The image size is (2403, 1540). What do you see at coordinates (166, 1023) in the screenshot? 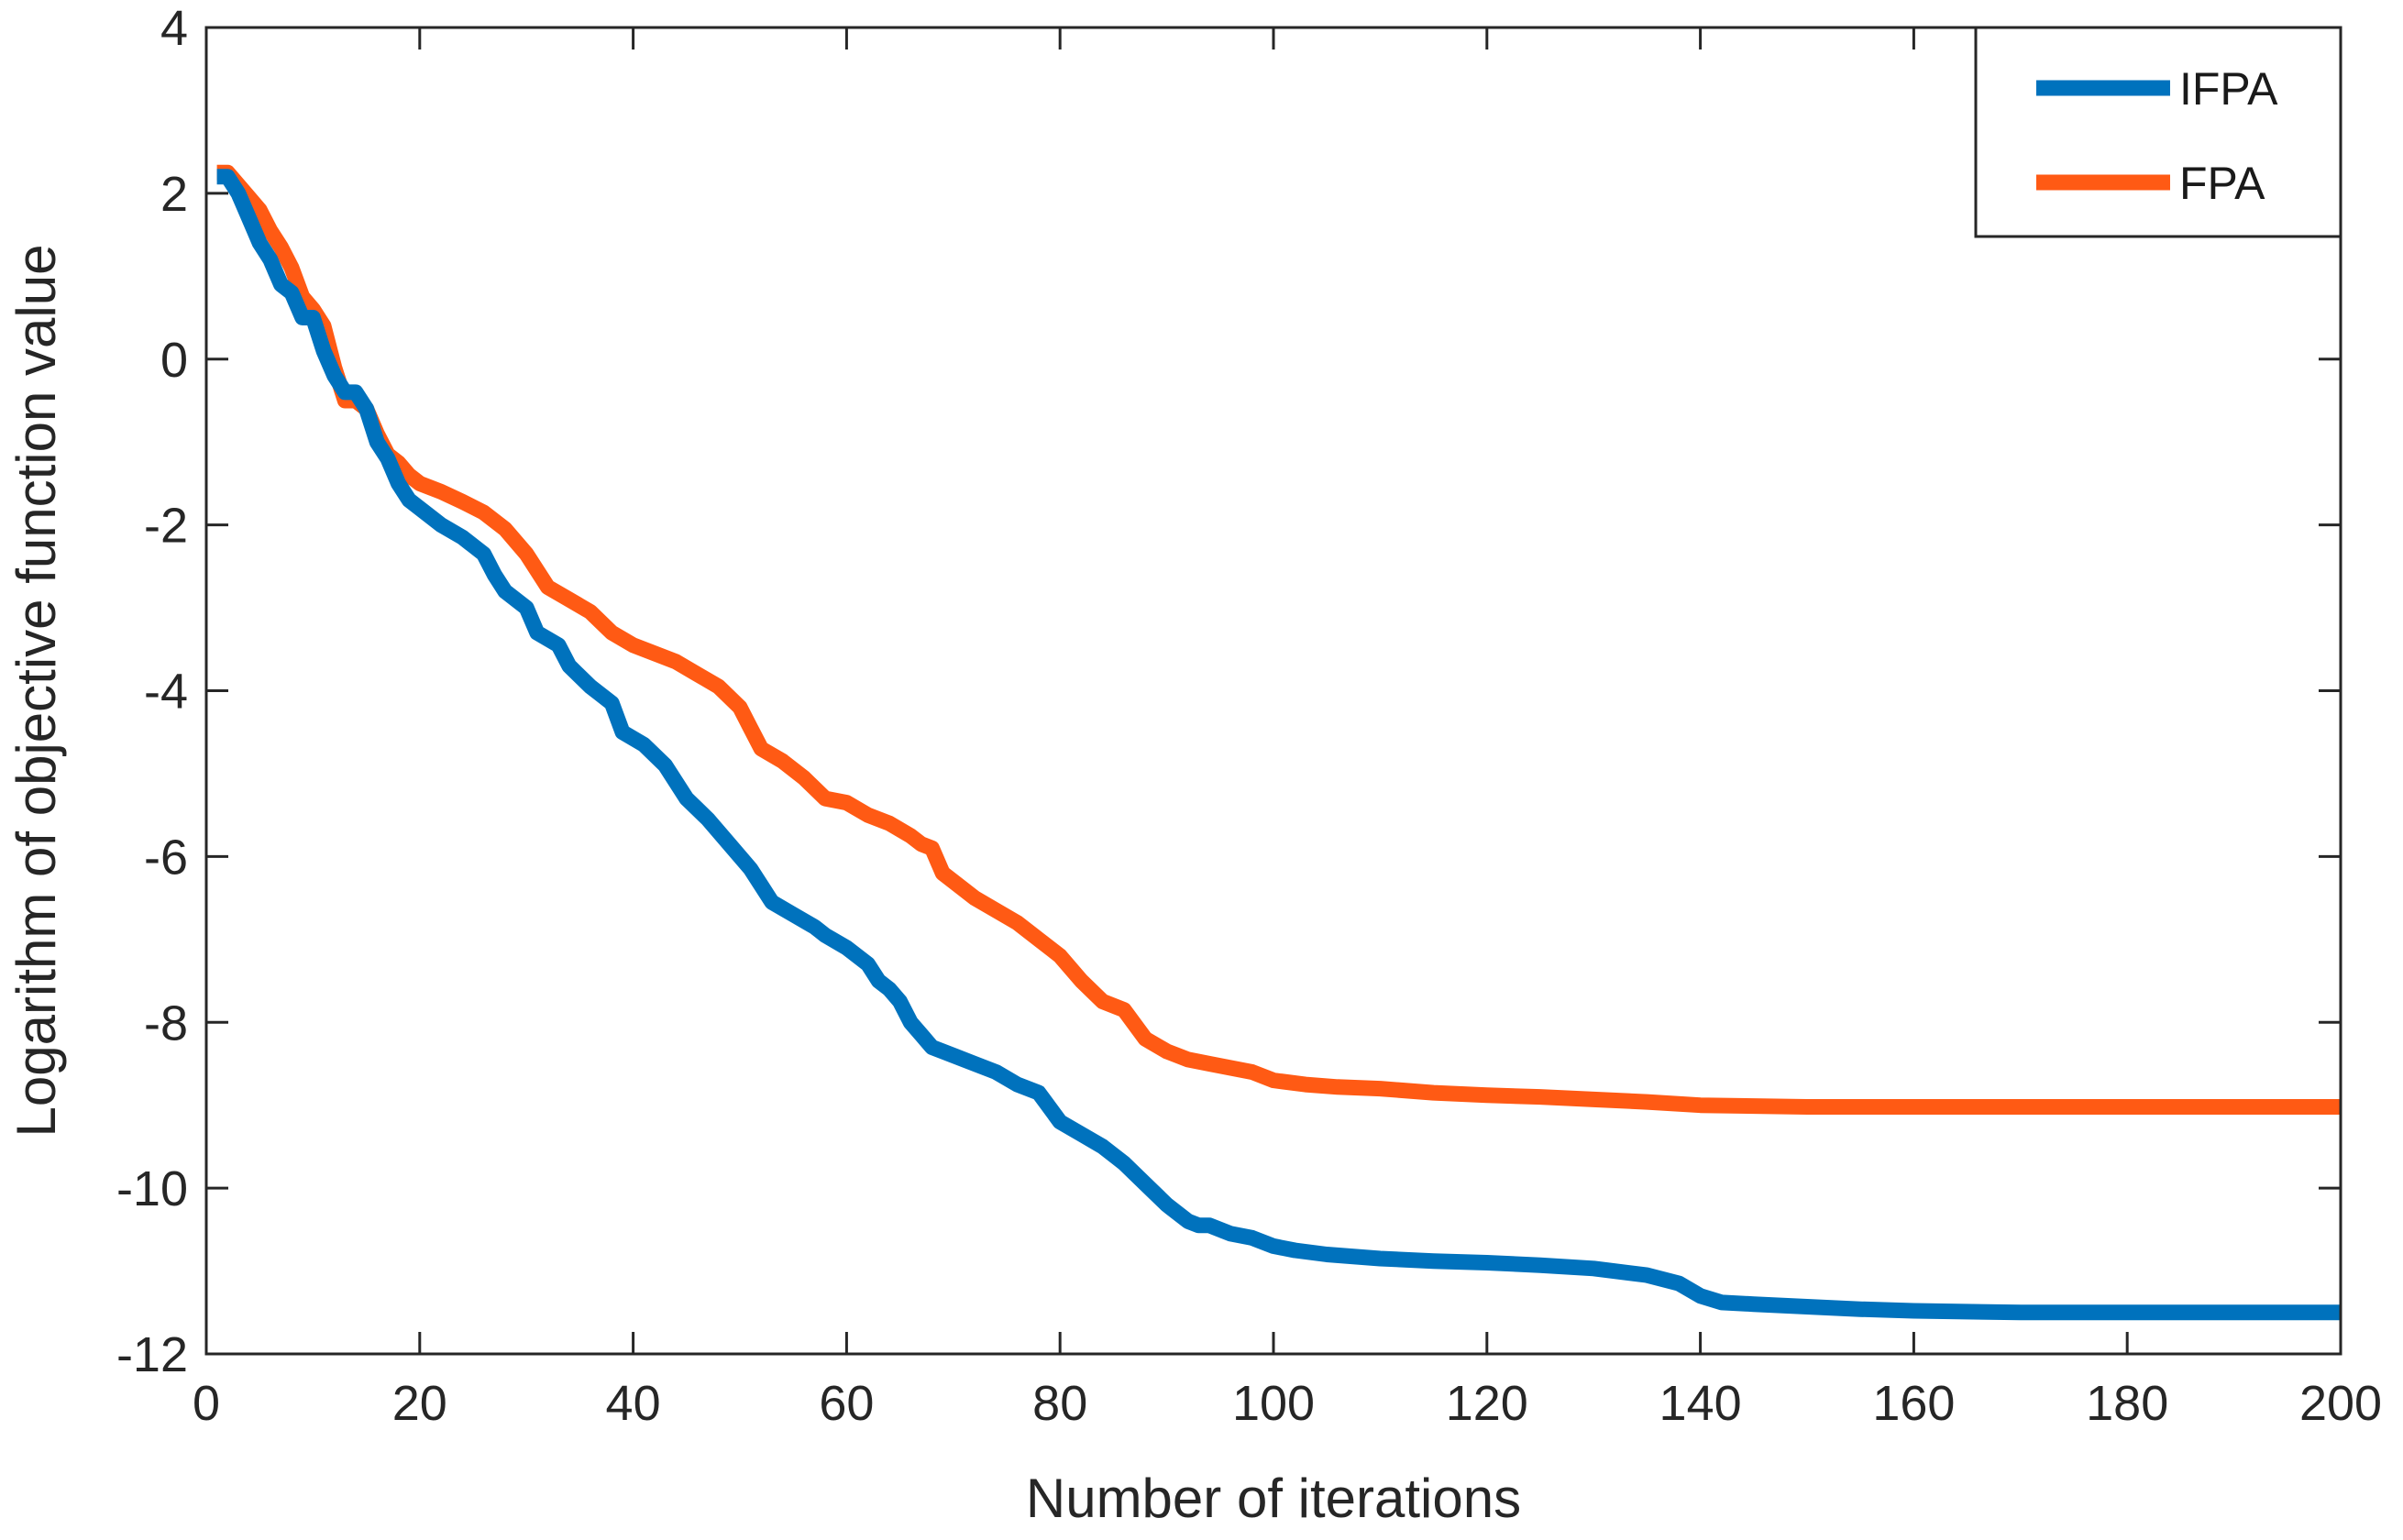
I see `y-tick-label: -8` at bounding box center [166, 1023].